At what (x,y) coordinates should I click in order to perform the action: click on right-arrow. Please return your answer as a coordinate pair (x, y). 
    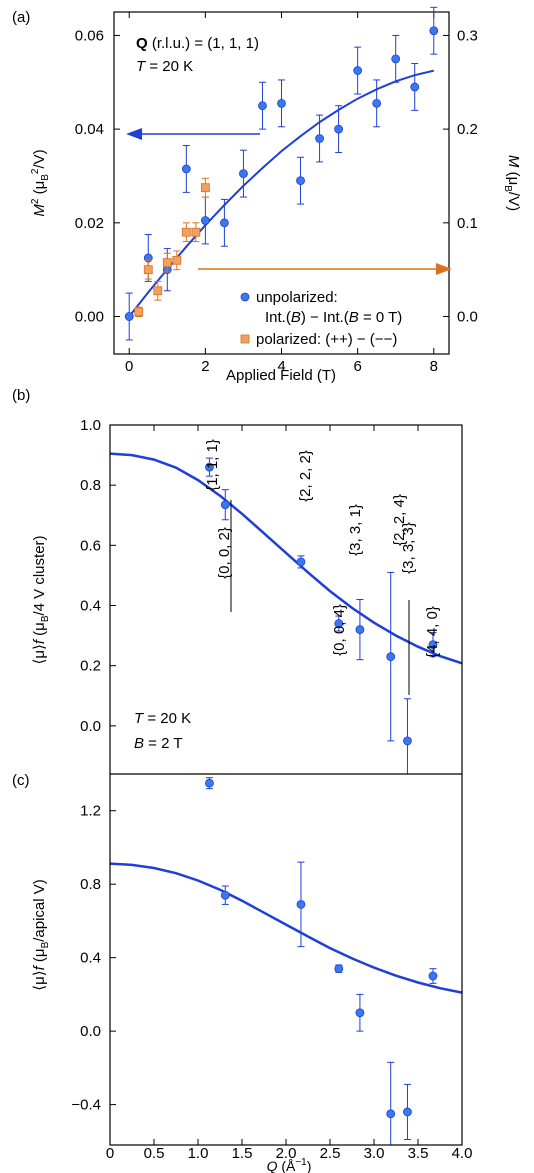
    Looking at the image, I should click on (325, 269).